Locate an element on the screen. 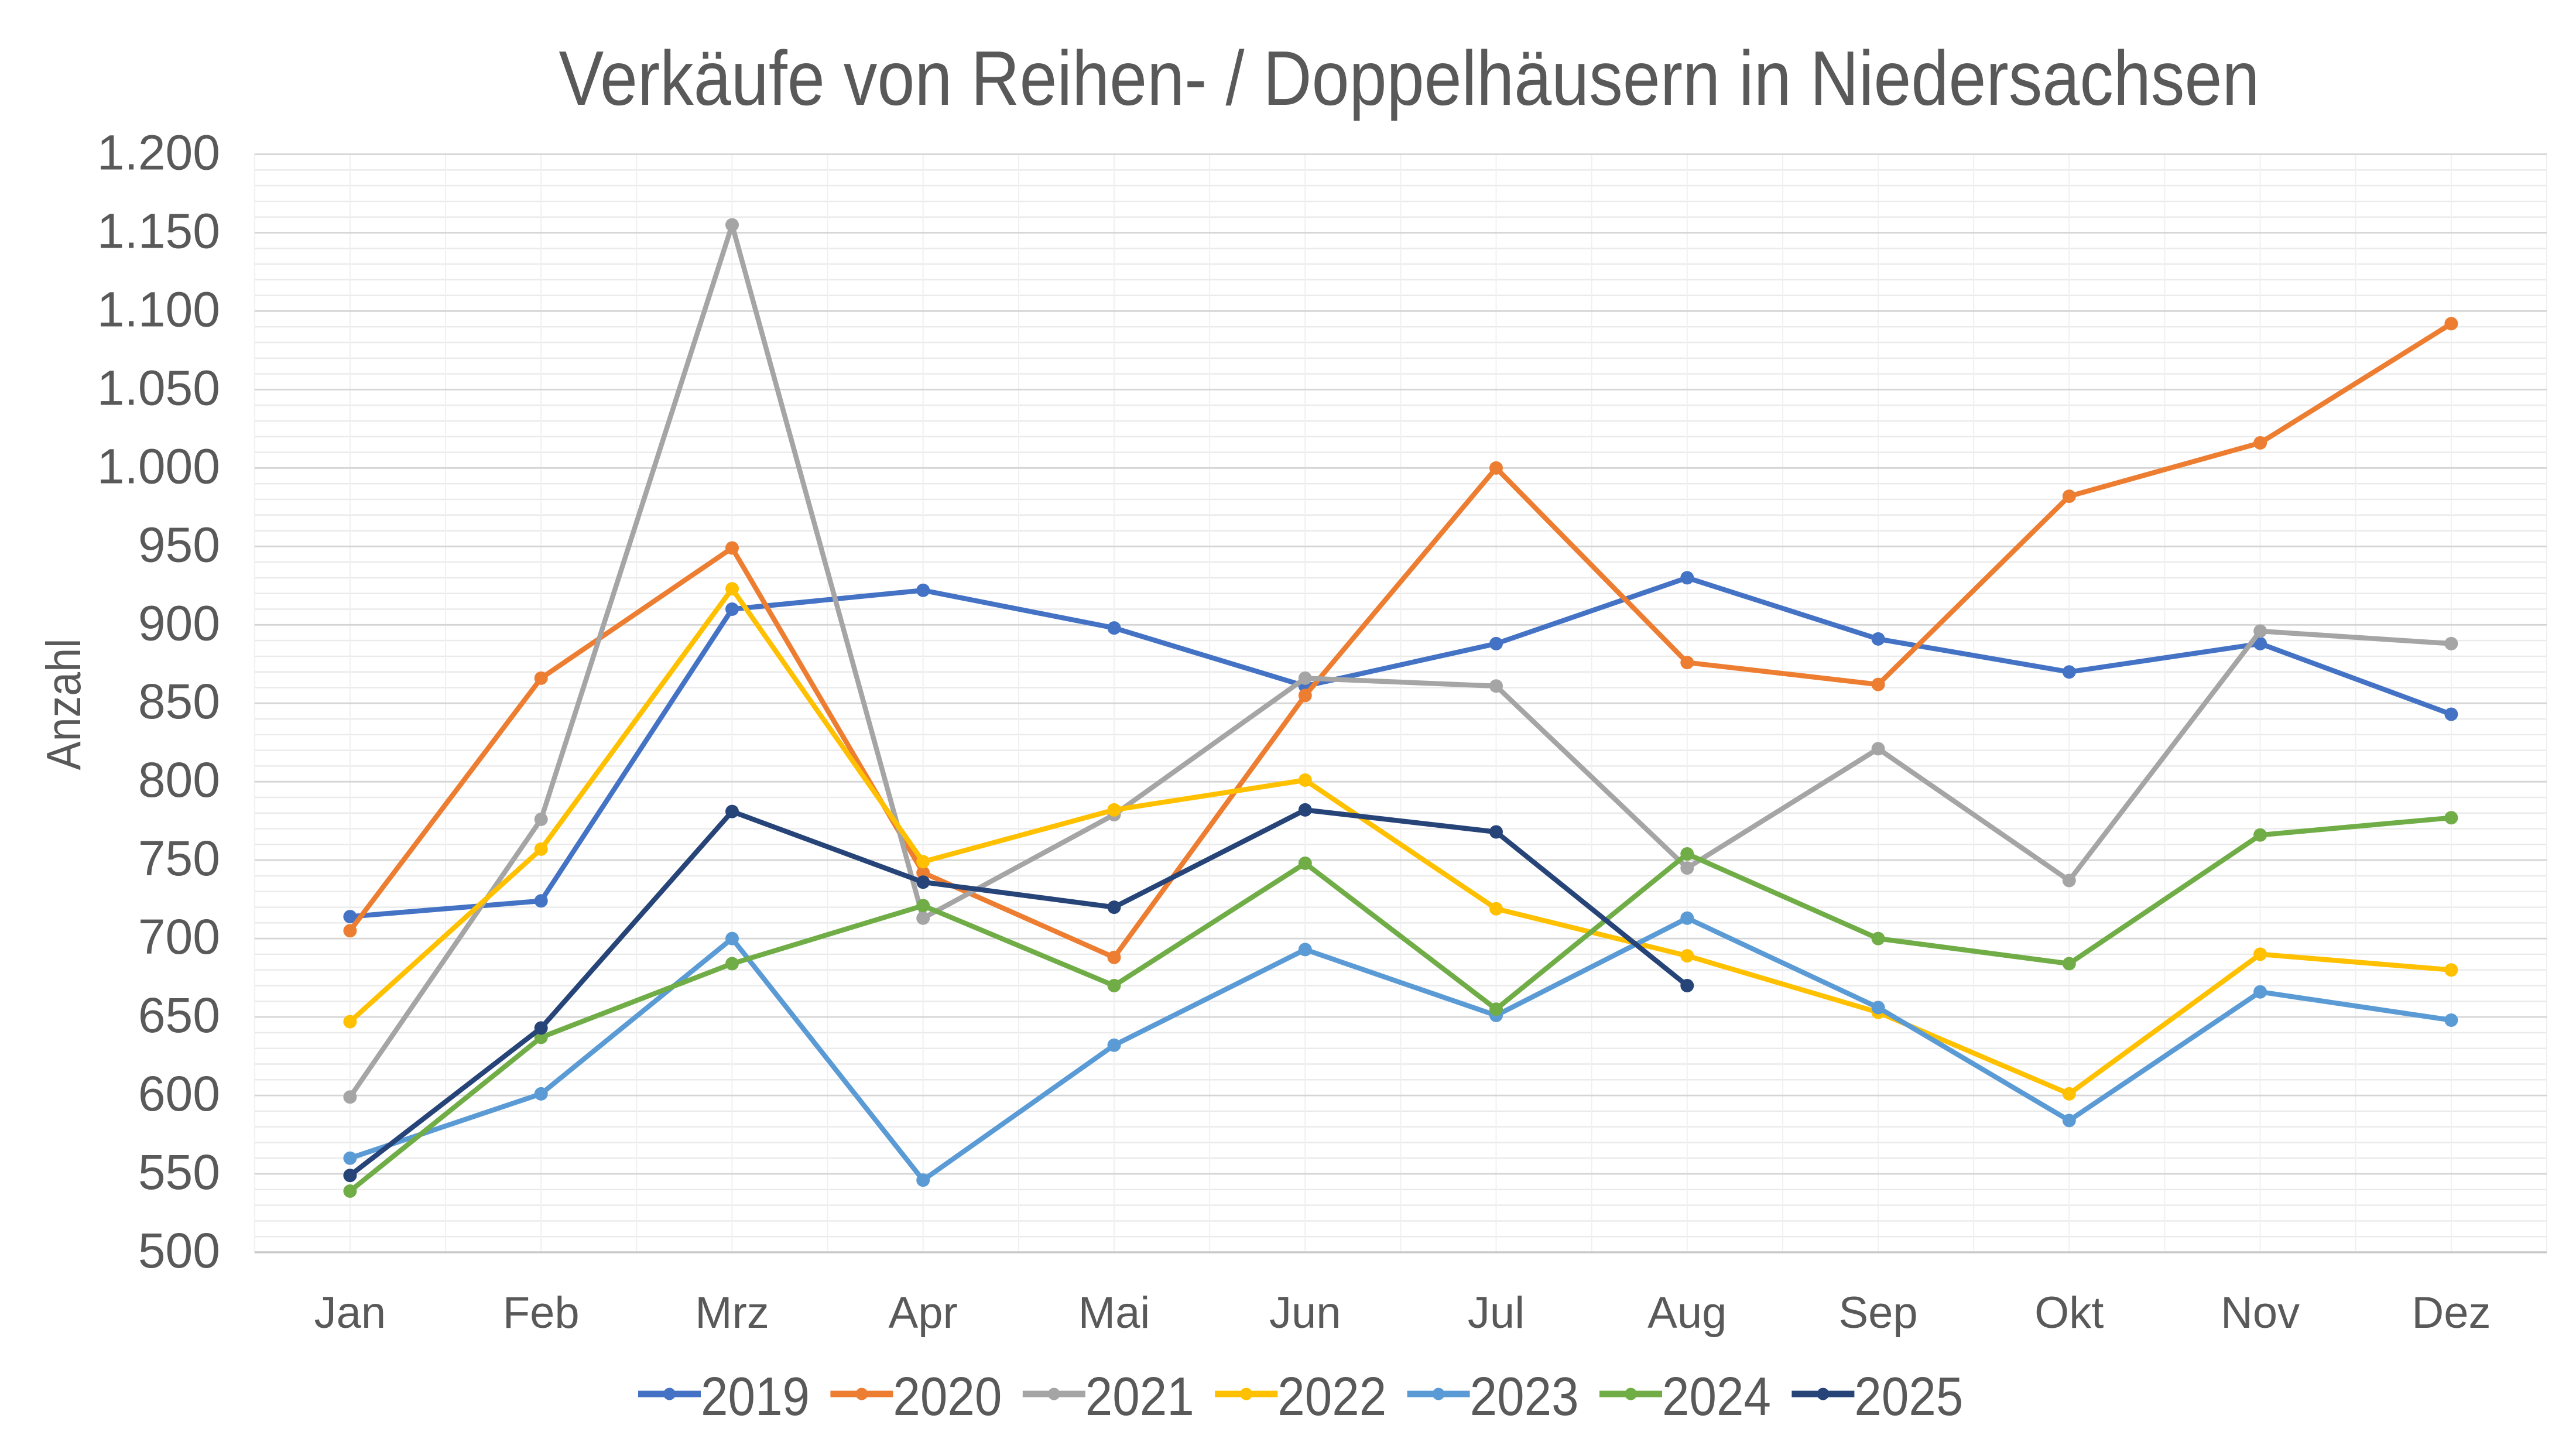 Image resolution: width=2576 pixels, height=1449 pixels. svg-text: Dez is located at coordinates (2451, 1313).